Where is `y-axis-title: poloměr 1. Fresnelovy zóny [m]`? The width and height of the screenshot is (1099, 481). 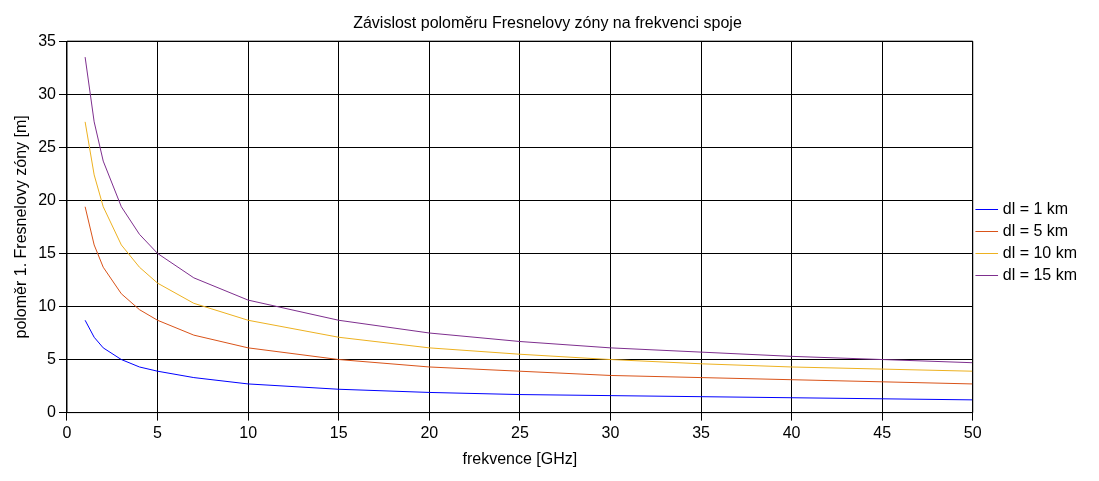
y-axis-title: poloměr 1. Fresnelovy zóny [m] is located at coordinates (21, 227).